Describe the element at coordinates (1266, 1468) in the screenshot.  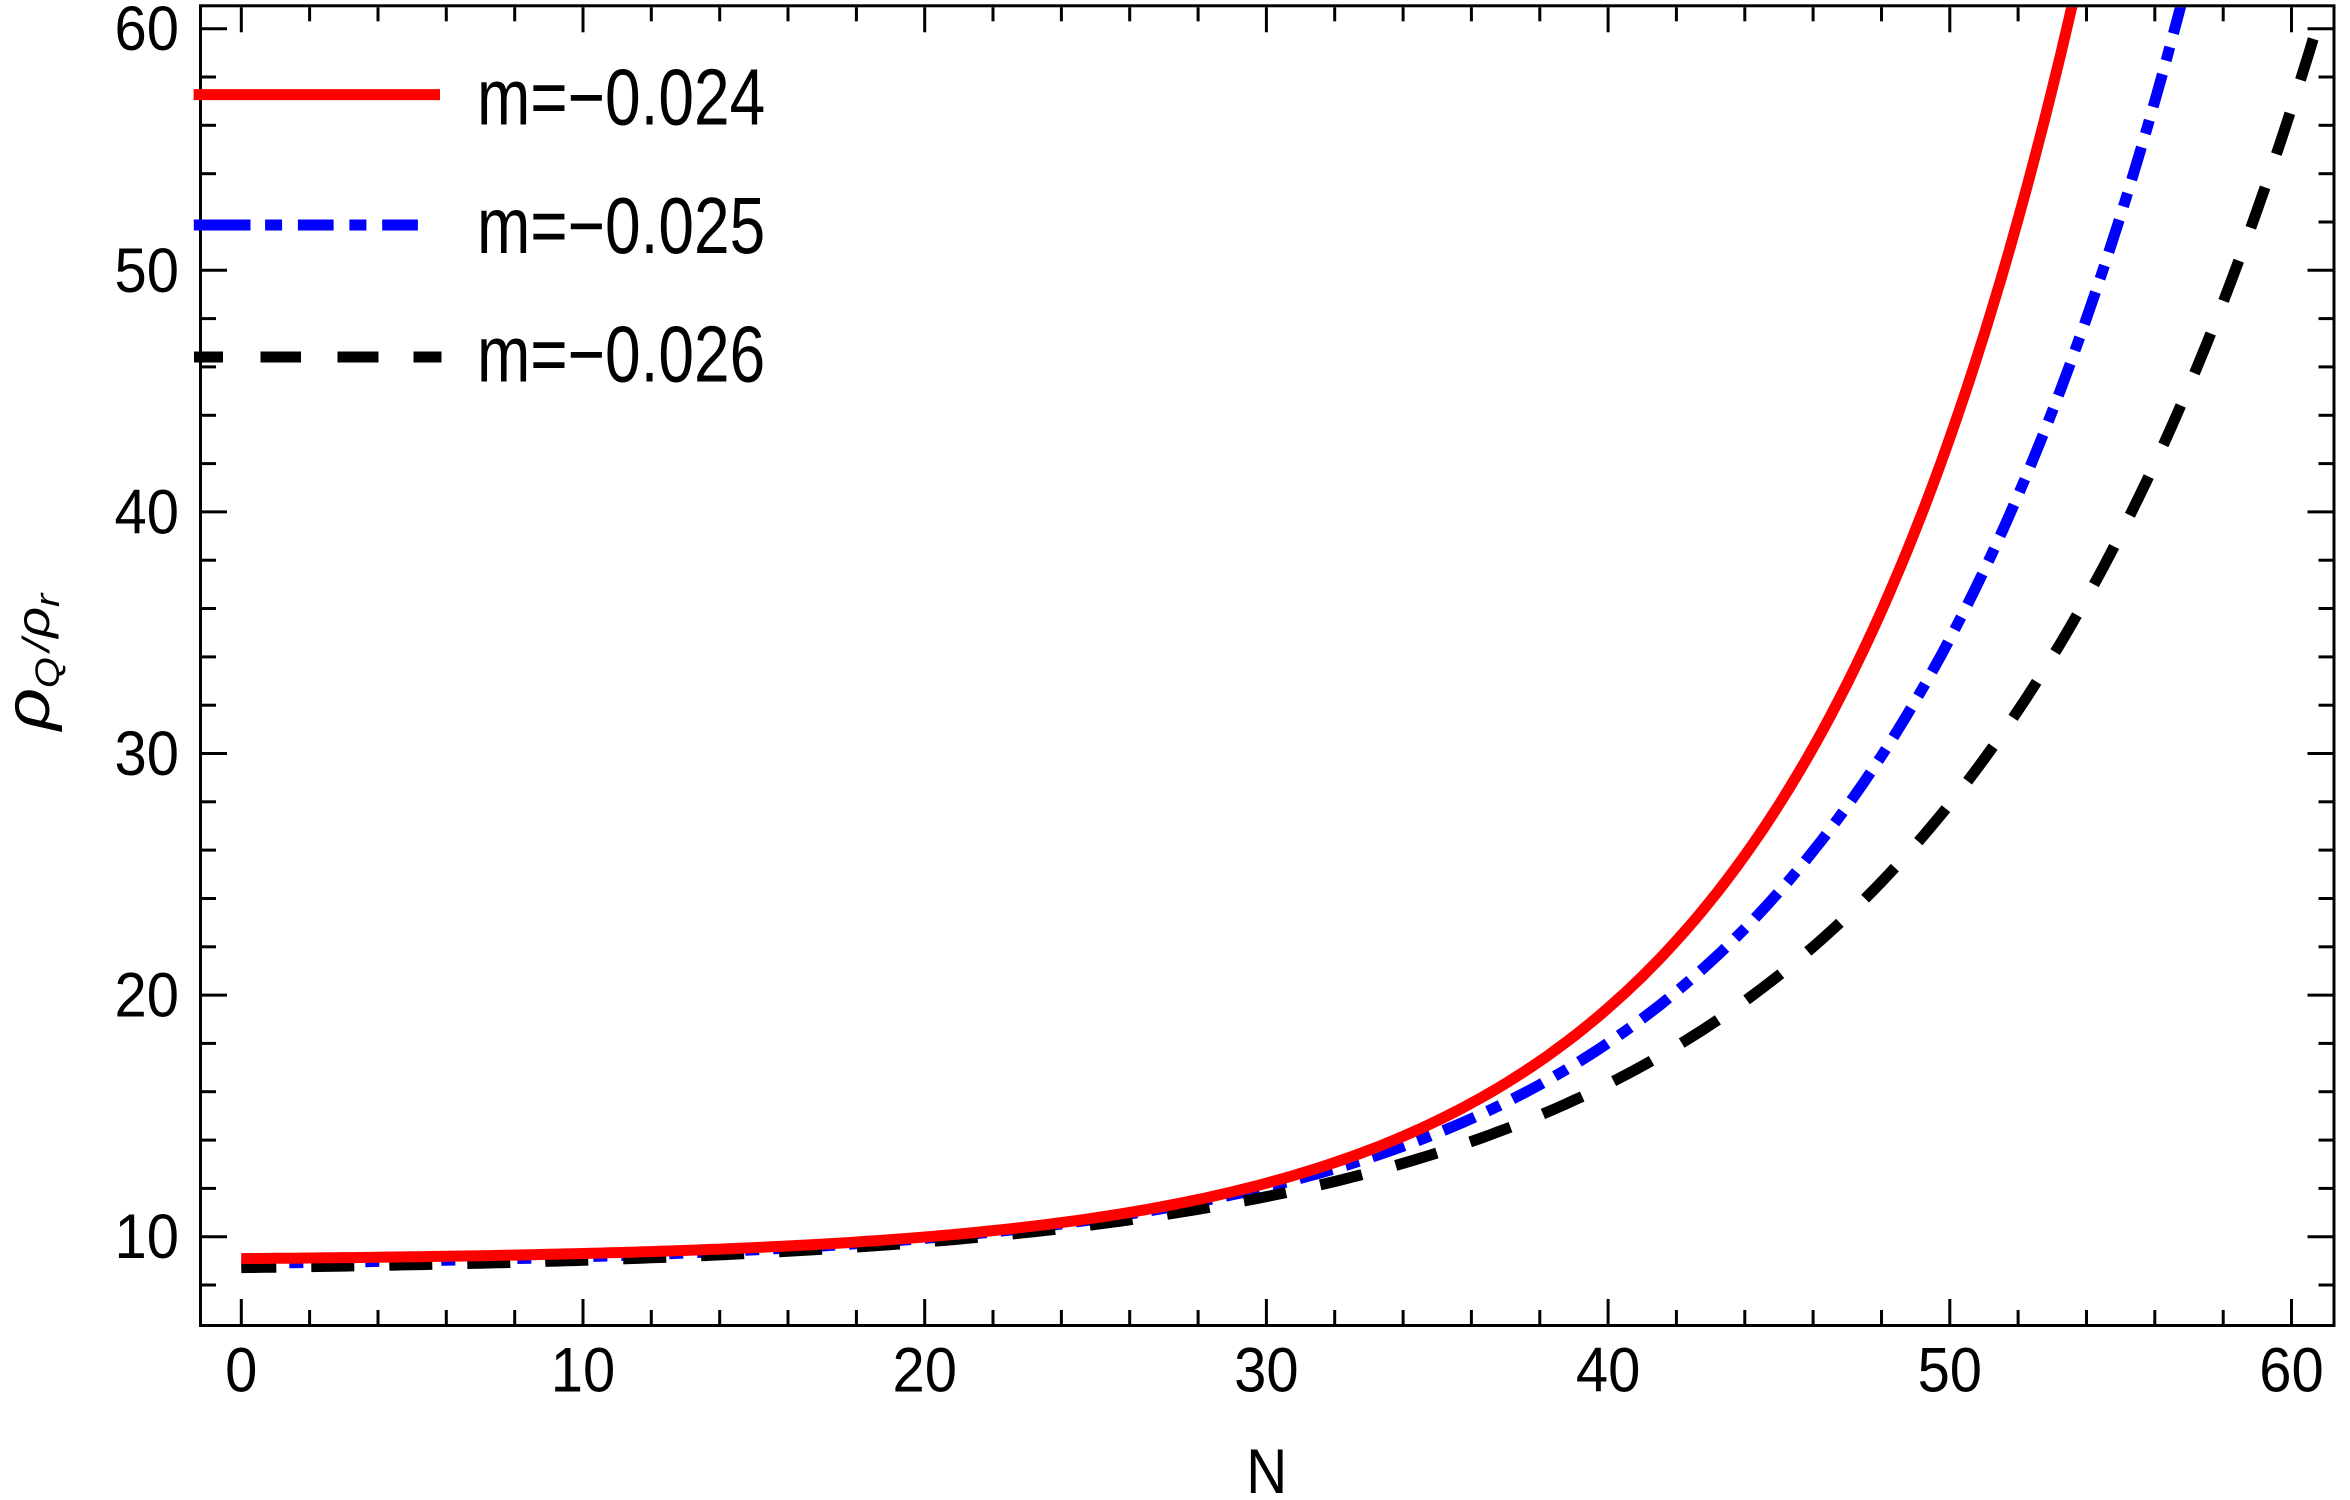
I see `svg-text: N` at that location.